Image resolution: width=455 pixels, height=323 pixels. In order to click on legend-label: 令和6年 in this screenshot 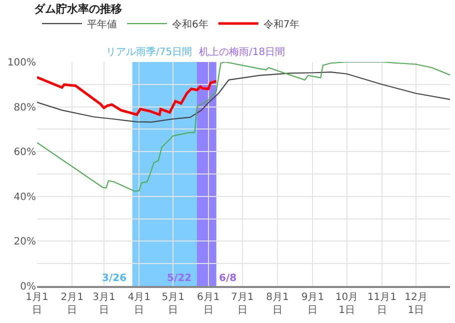, I will do `click(190, 24)`.